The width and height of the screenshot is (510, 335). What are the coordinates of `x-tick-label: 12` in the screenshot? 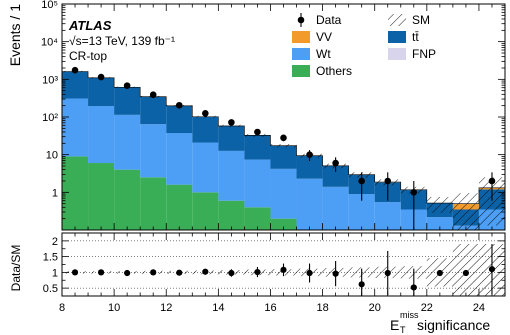 It's located at (166, 308).